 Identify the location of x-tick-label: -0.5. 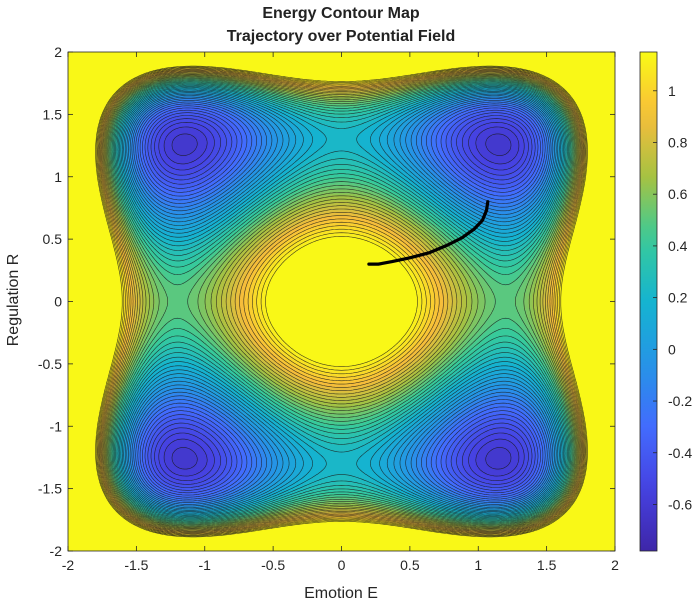
(273, 565).